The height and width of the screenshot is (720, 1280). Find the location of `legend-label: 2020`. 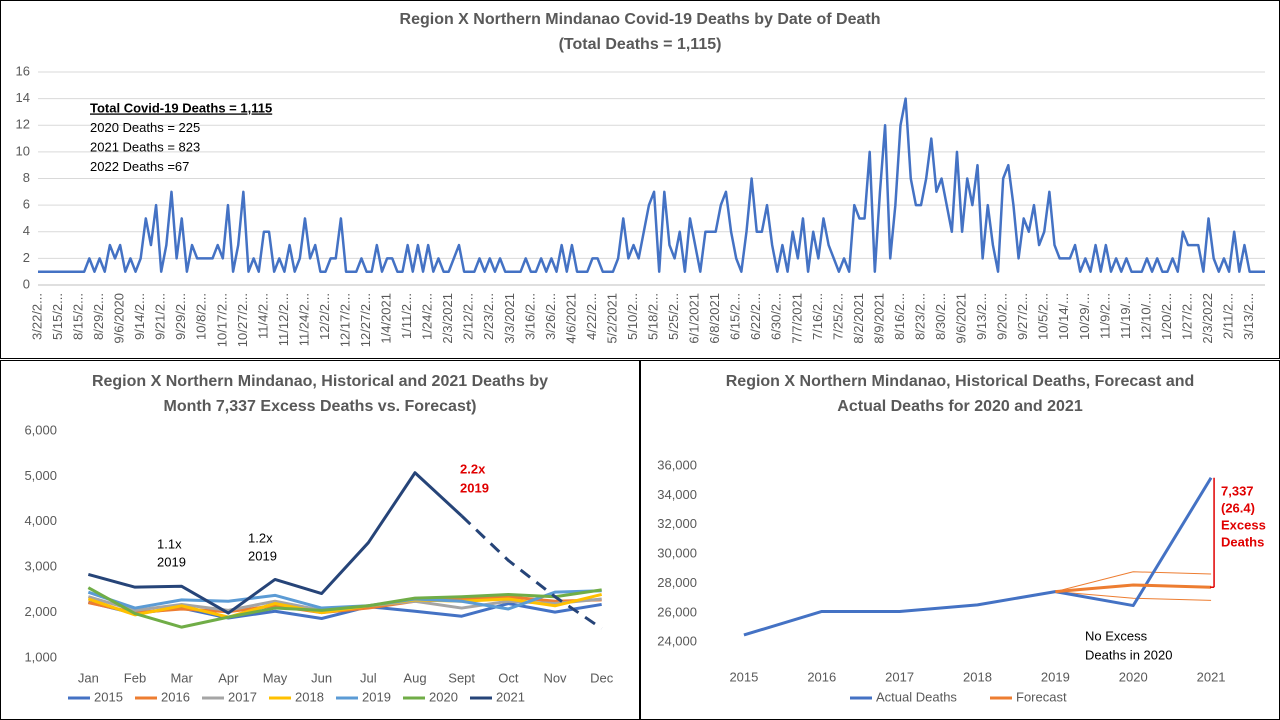

legend-label: 2020 is located at coordinates (443, 696).